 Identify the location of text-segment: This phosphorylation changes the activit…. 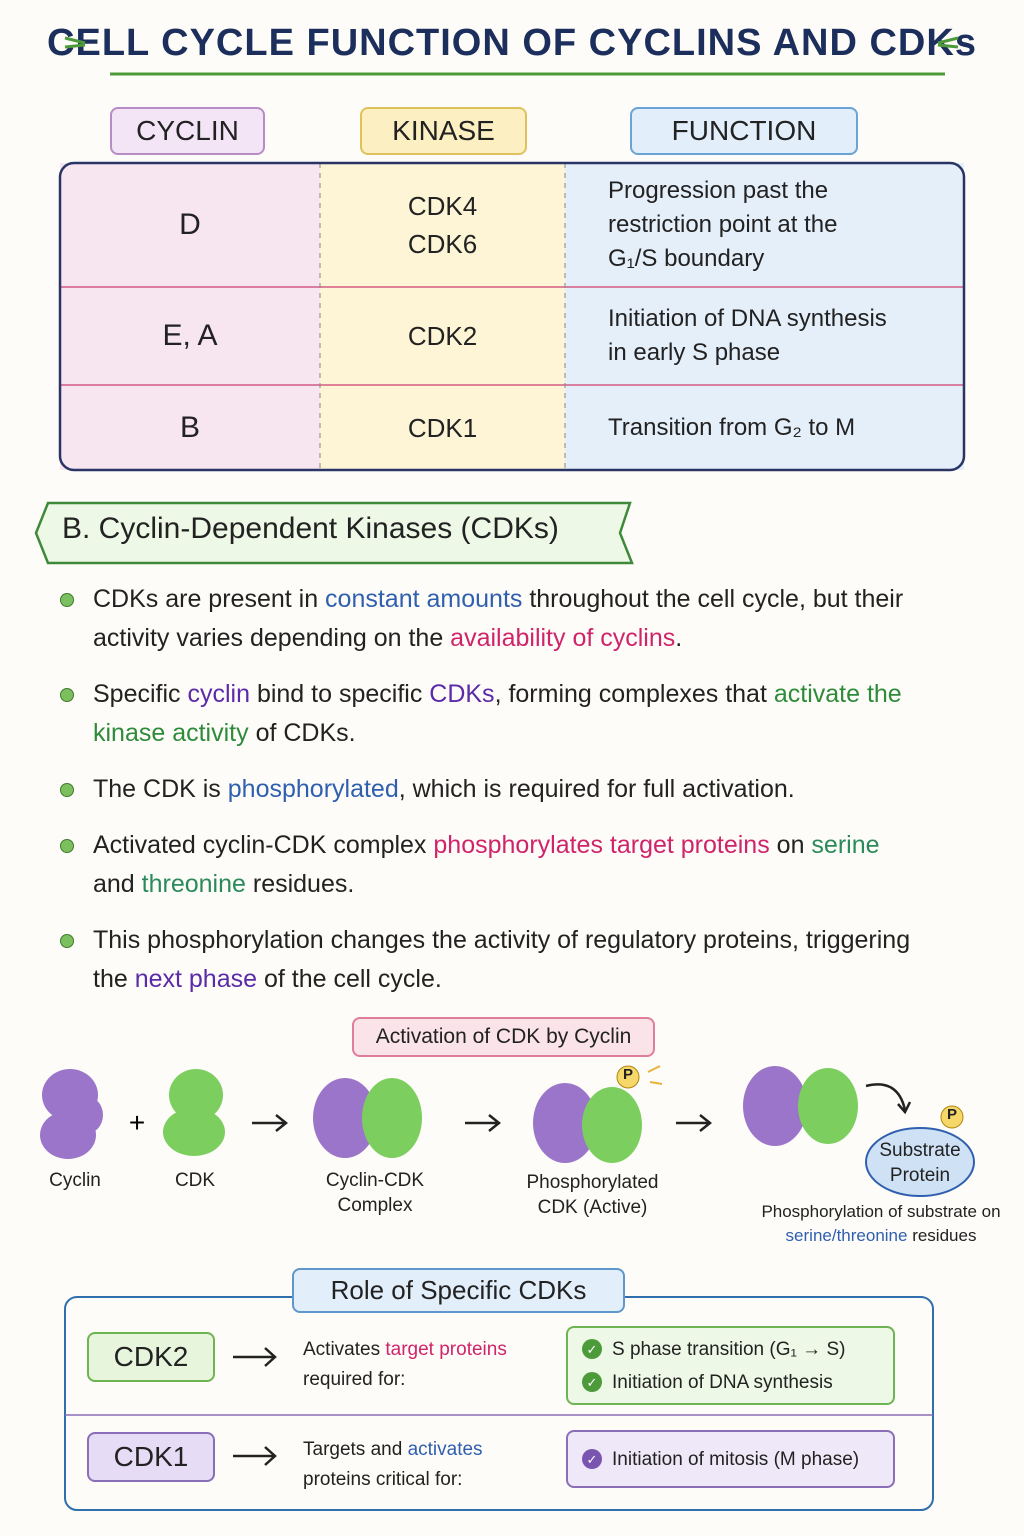
(502, 959).